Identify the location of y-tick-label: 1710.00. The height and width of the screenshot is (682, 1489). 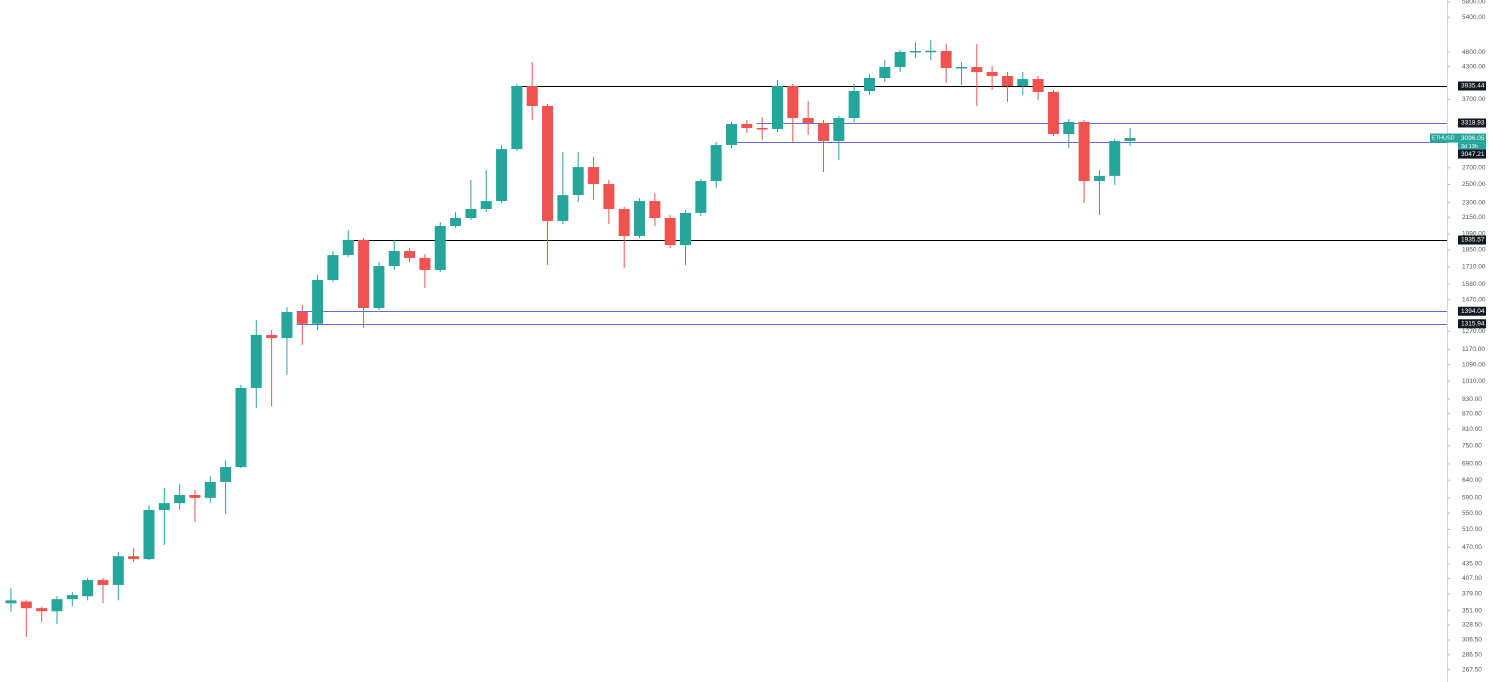
(1474, 267).